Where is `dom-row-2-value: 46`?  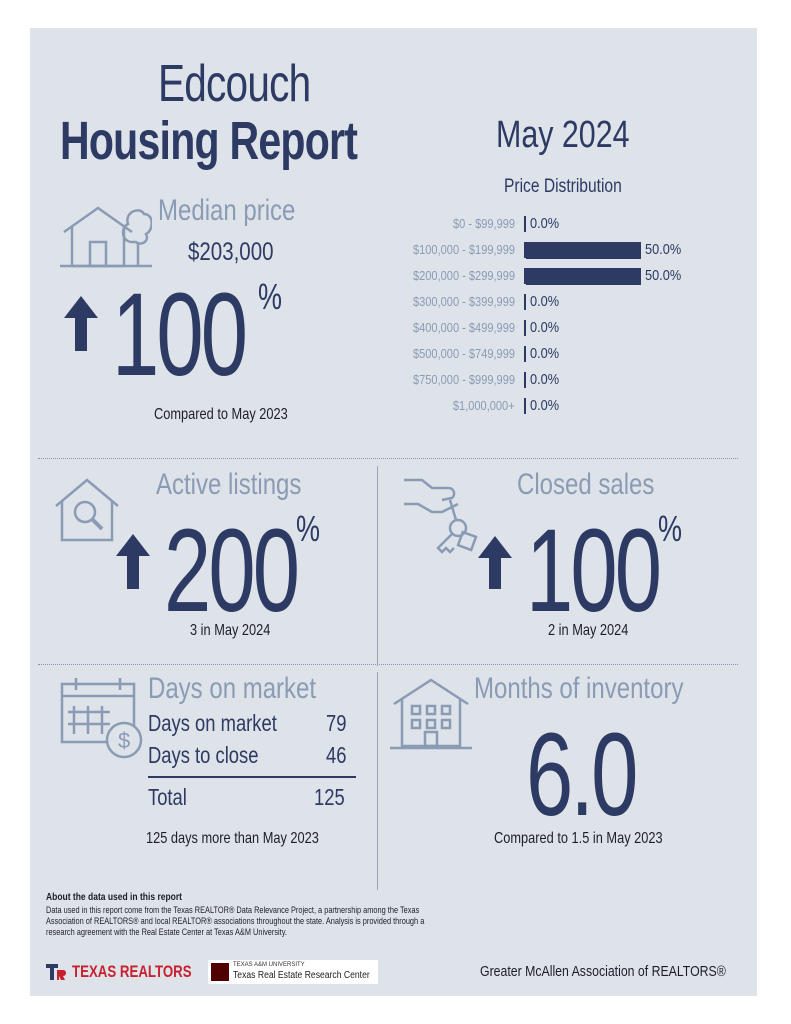
dom-row-2-value: 46 is located at coordinates (336, 755).